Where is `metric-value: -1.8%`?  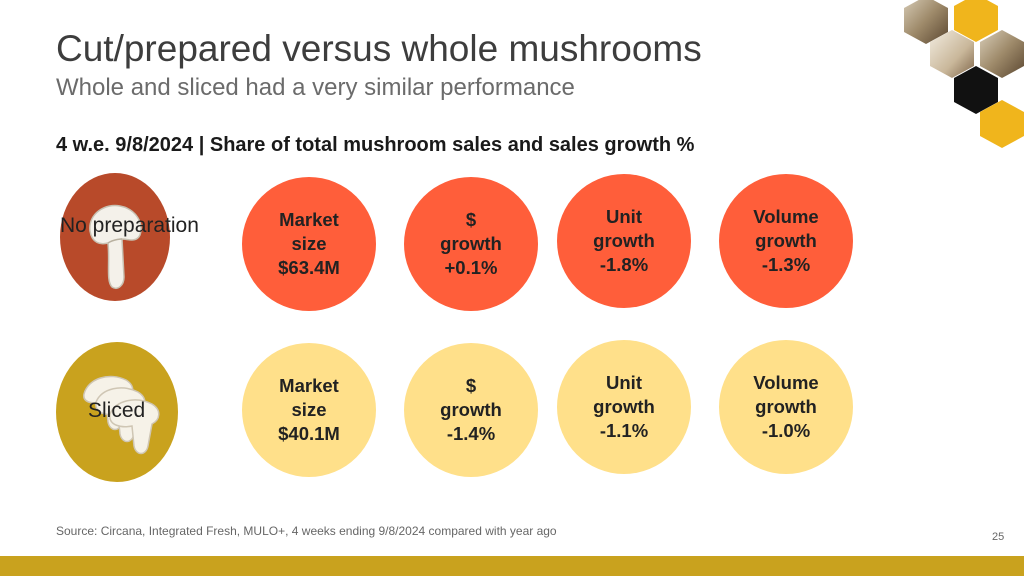 metric-value: -1.8% is located at coordinates (624, 264).